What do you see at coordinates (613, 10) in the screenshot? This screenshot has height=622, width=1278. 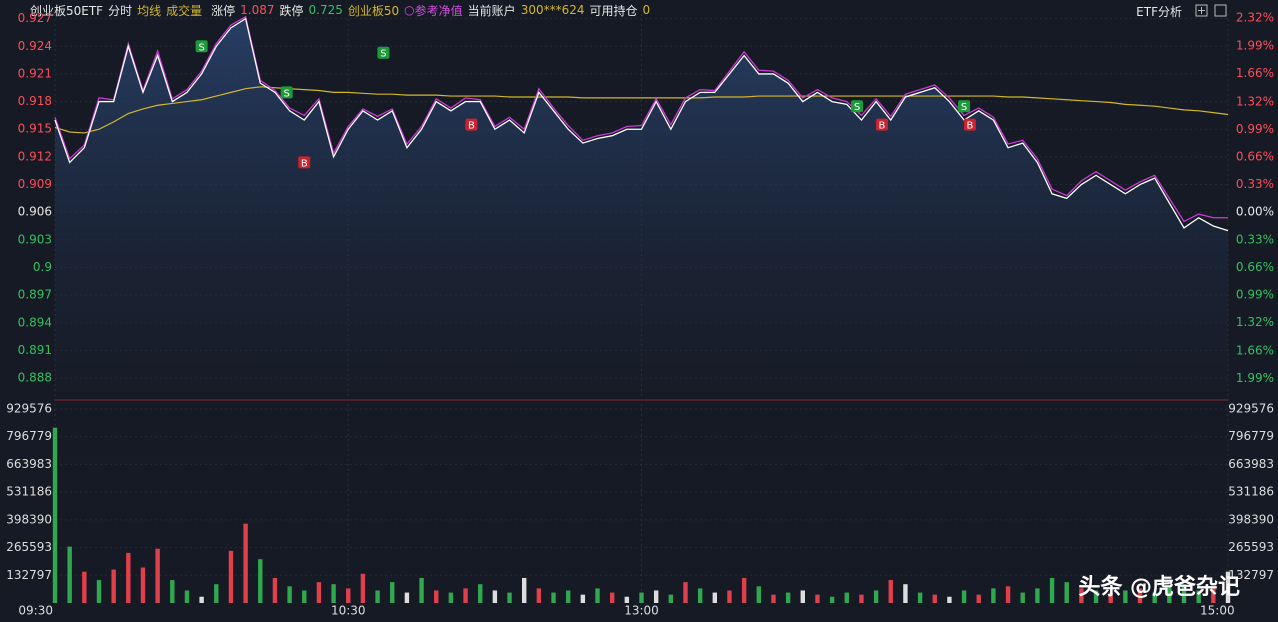 I see `position-label: 可用持仓` at bounding box center [613, 10].